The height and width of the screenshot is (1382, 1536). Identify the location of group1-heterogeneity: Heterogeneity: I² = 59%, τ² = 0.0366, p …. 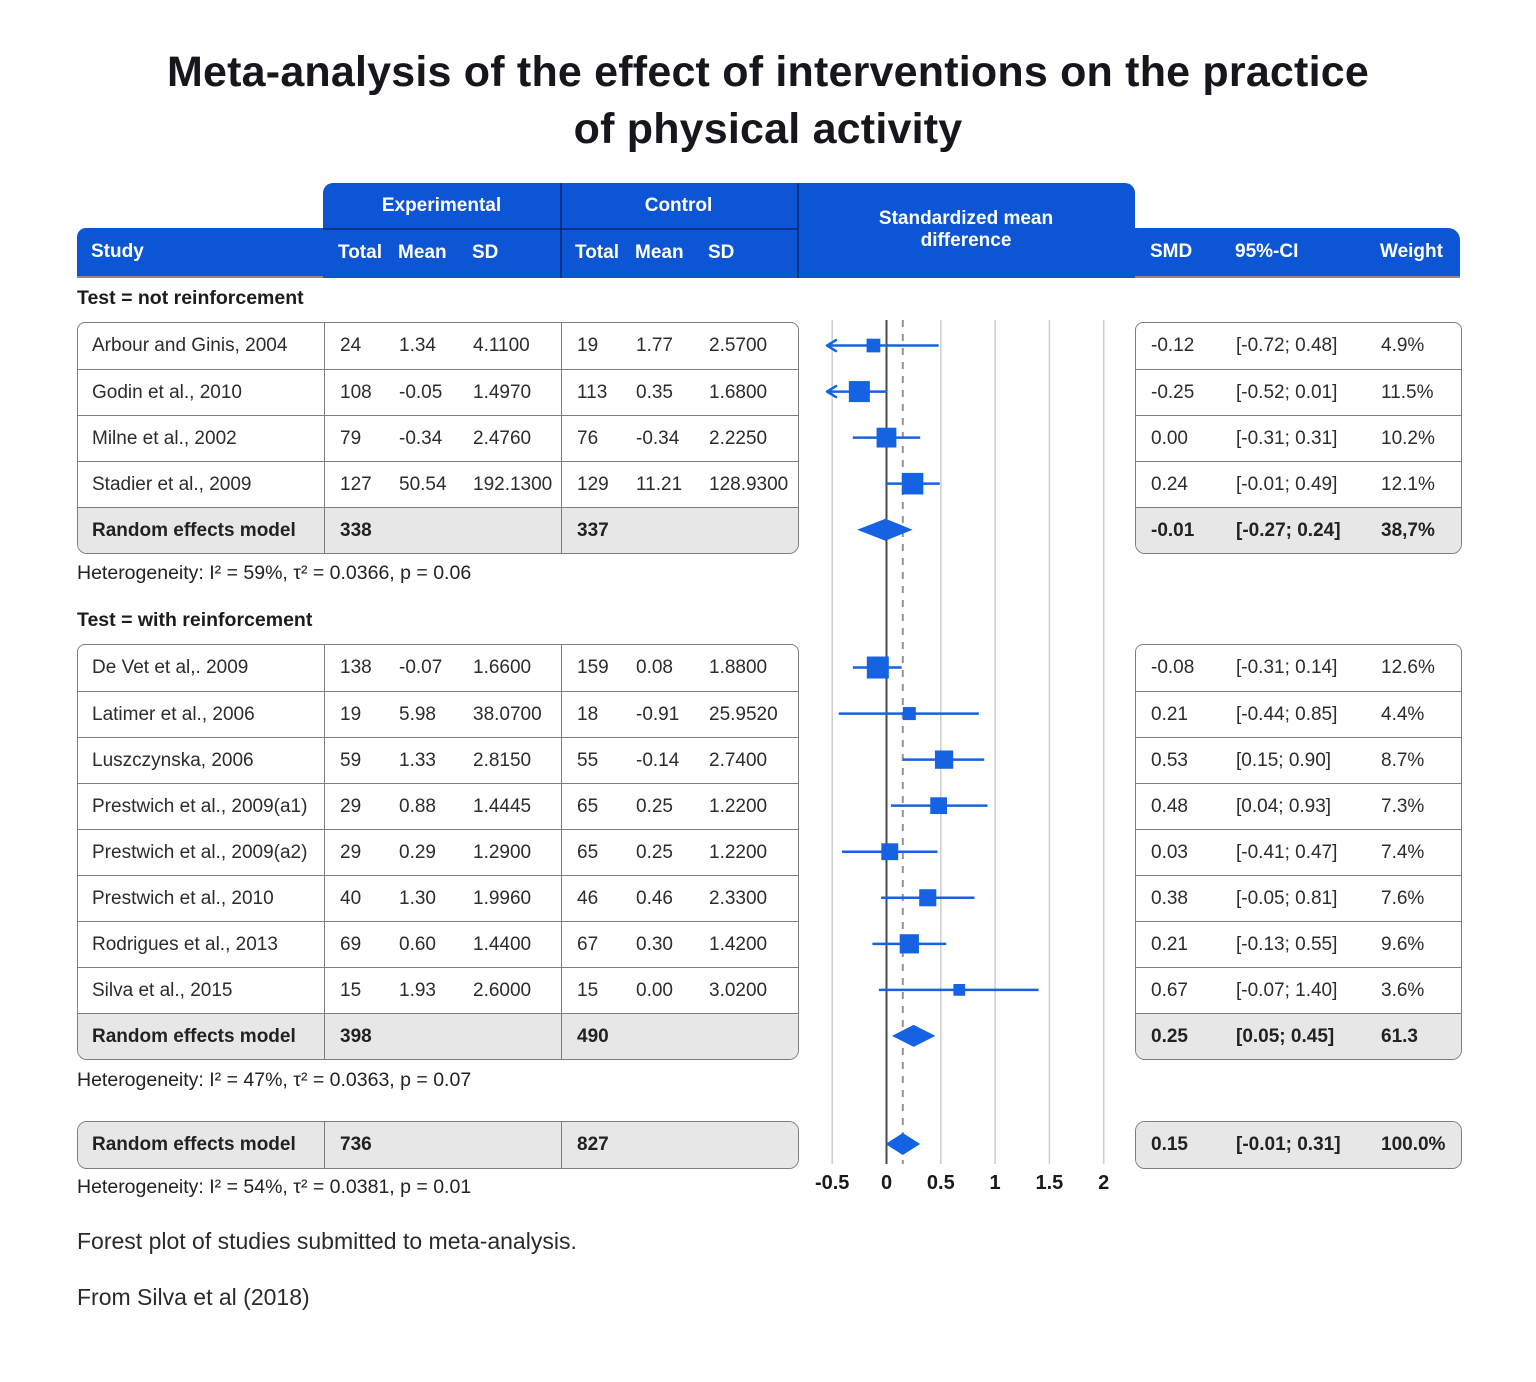
(274, 573).